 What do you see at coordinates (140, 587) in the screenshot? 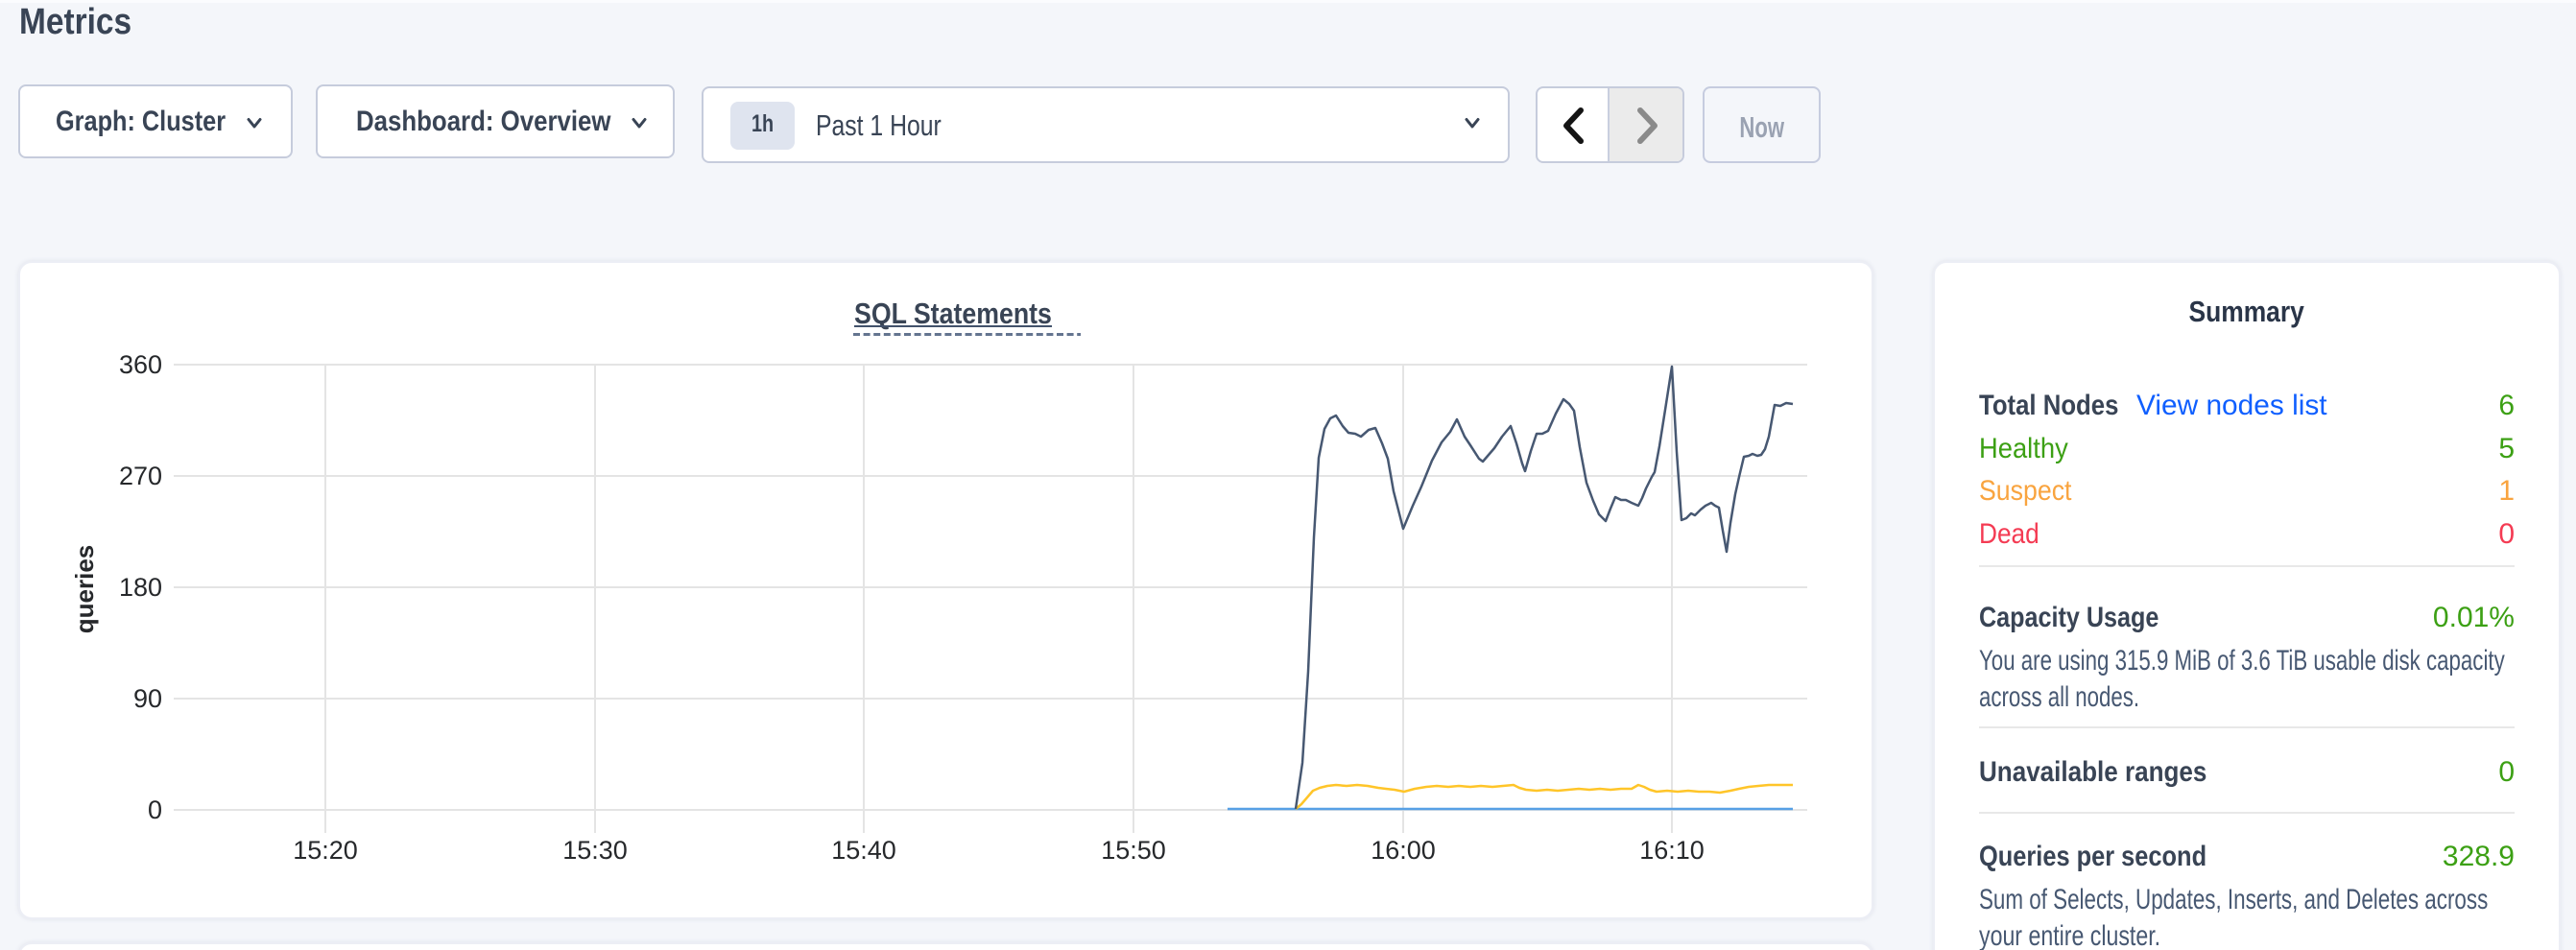
I see `svg-text: 180` at bounding box center [140, 587].